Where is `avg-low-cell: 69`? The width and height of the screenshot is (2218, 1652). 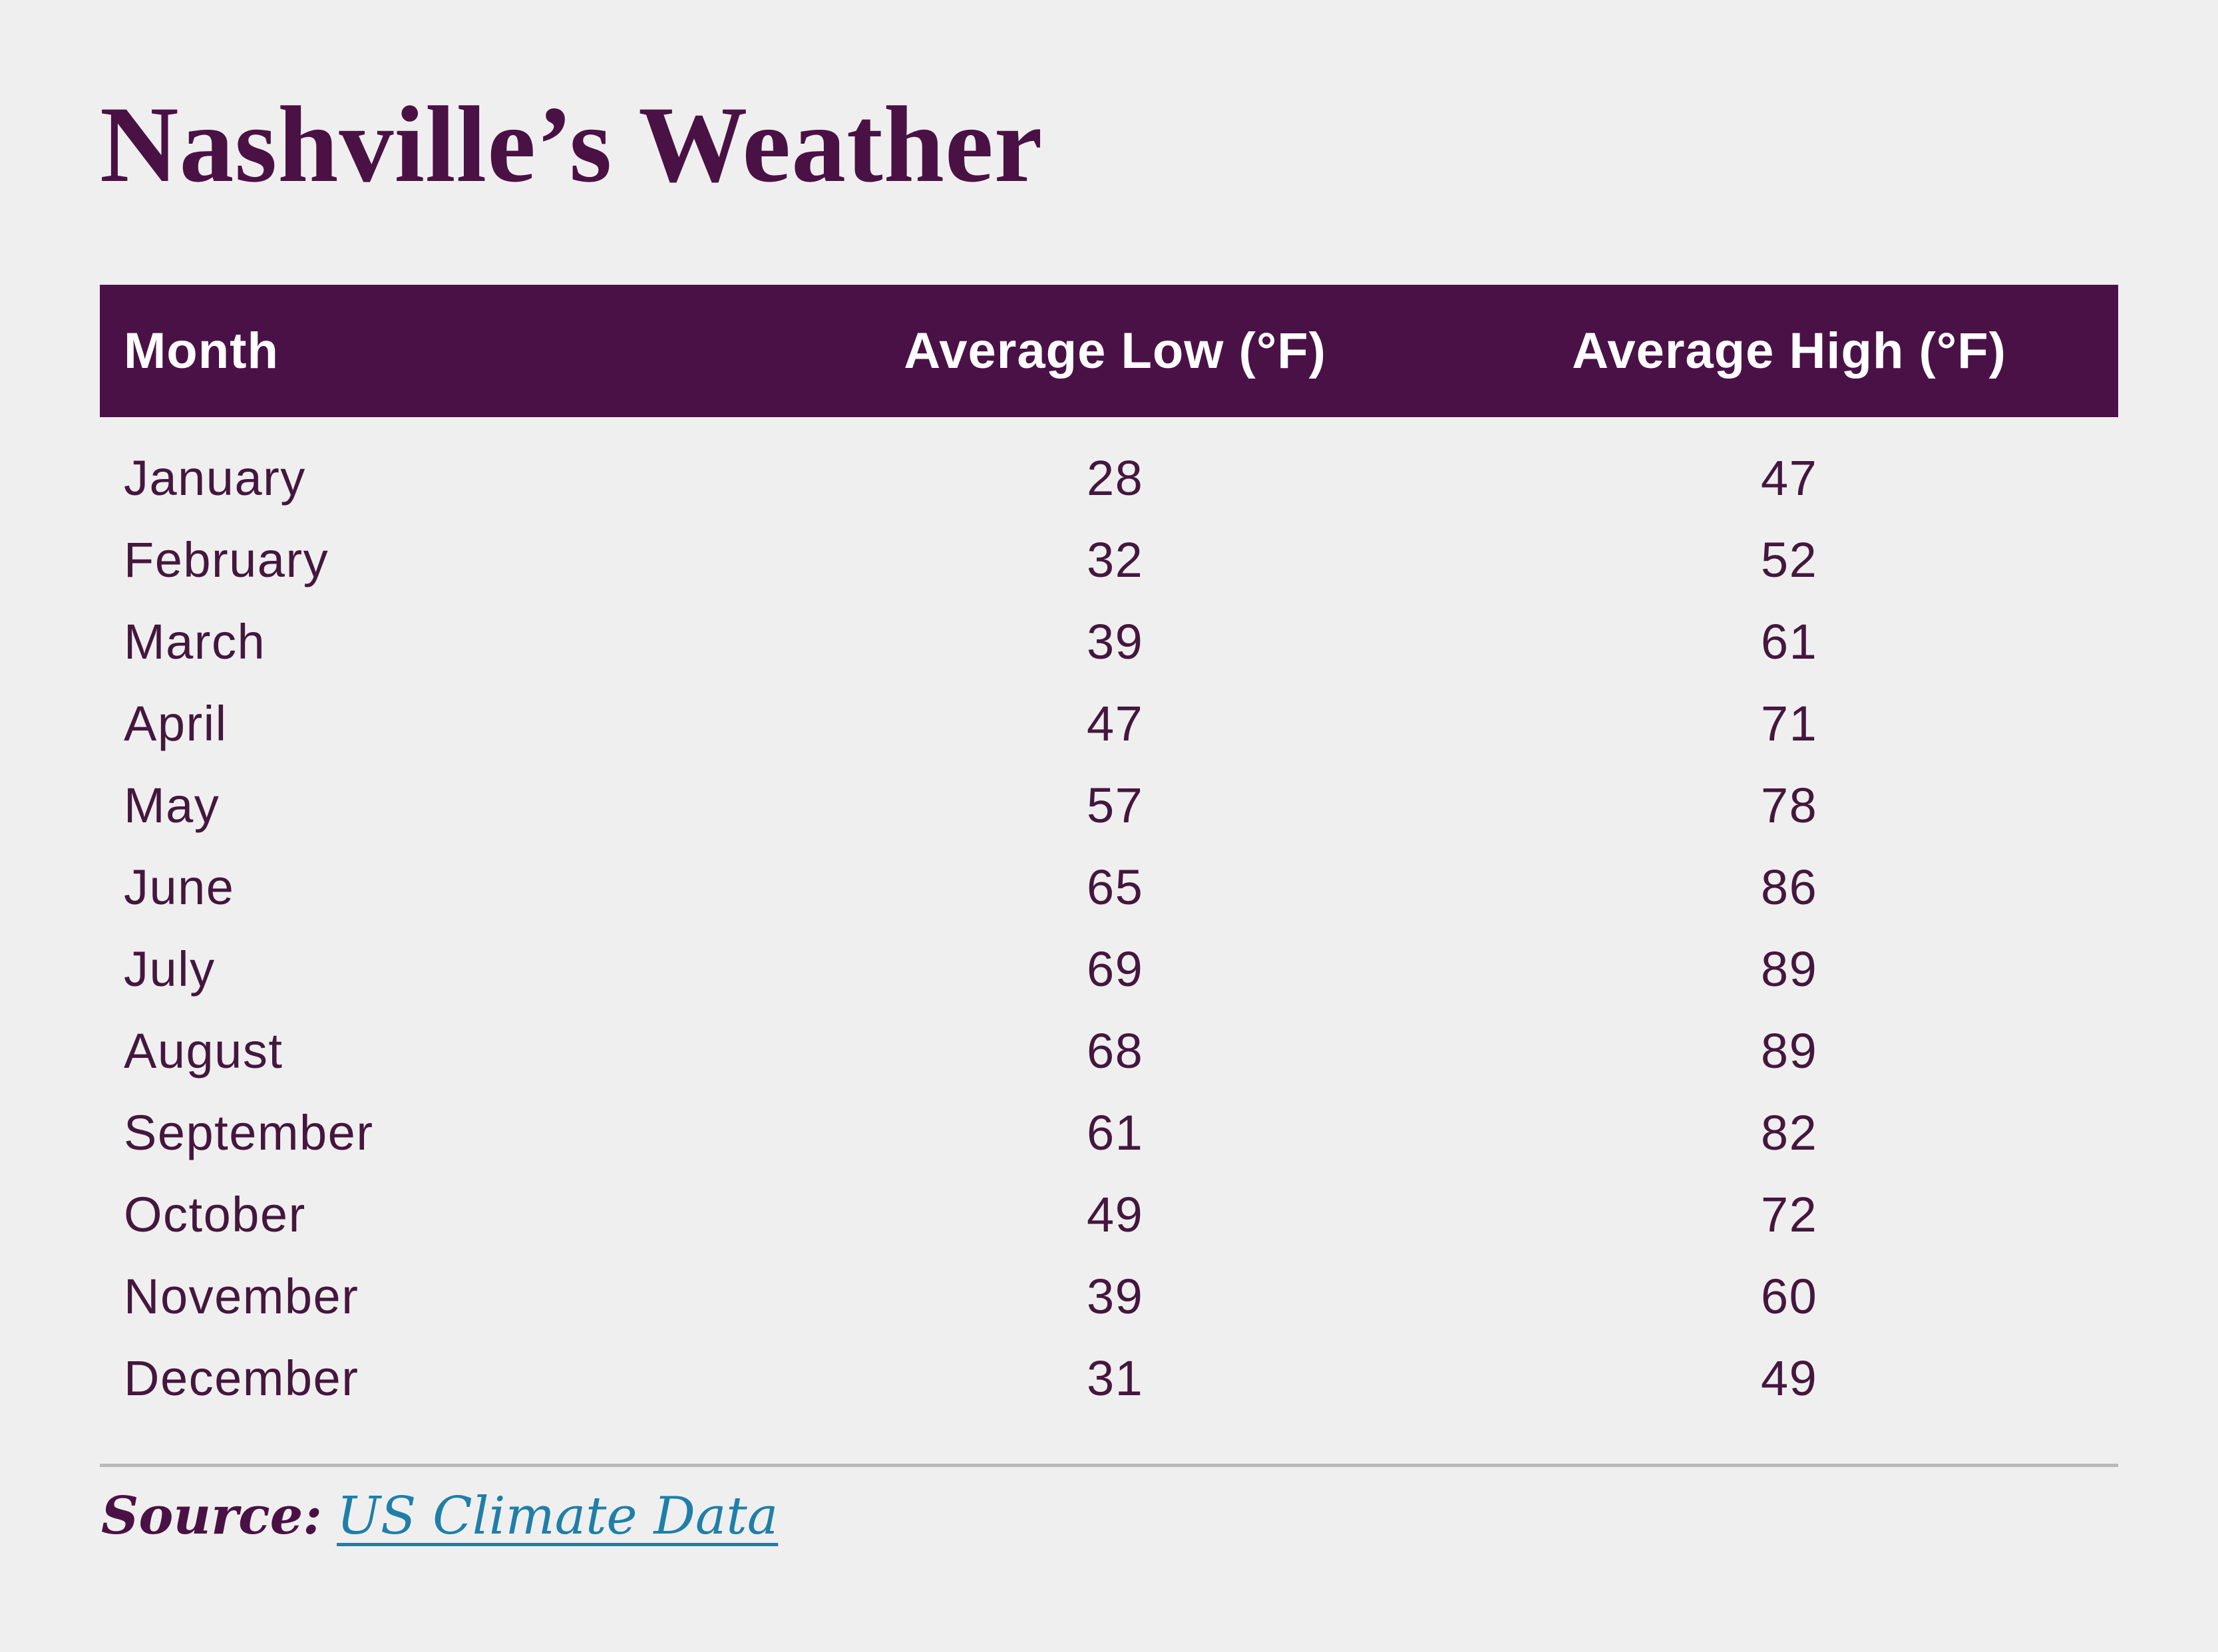 avg-low-cell: 69 is located at coordinates (1115, 969).